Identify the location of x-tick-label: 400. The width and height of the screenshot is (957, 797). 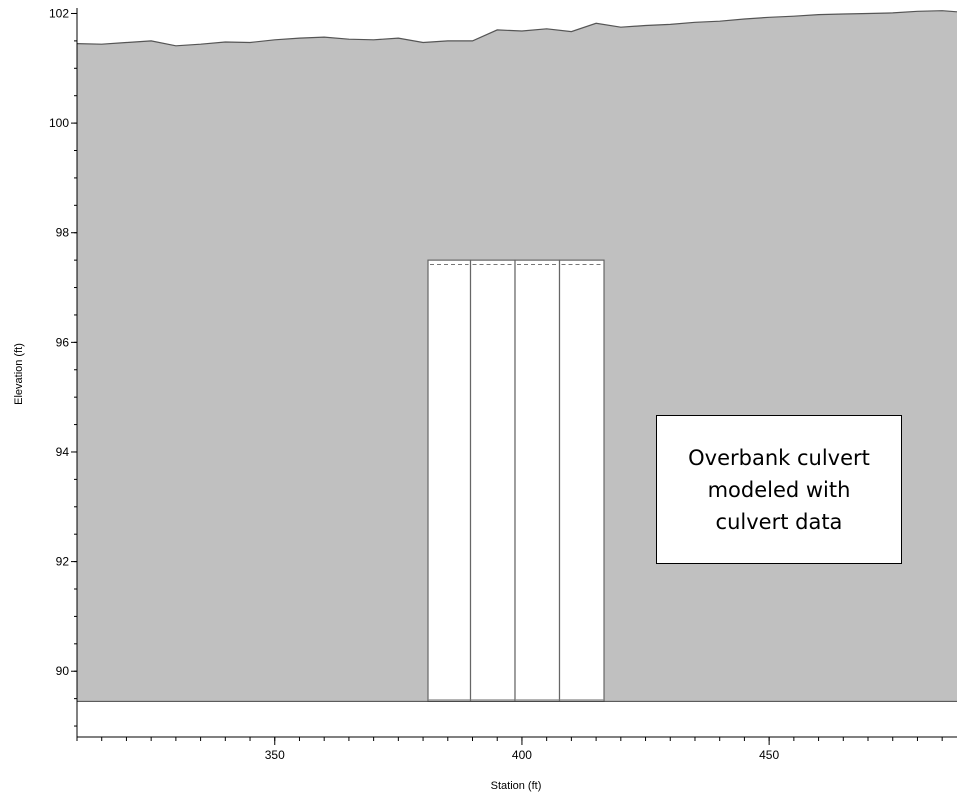
(522, 755).